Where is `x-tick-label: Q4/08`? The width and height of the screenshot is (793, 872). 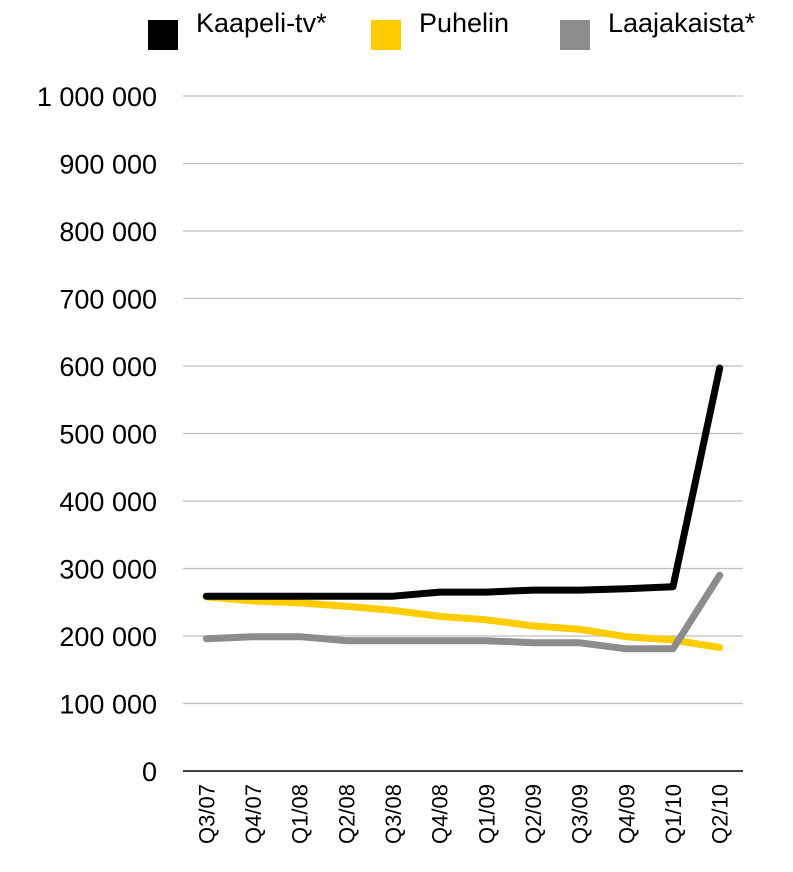
x-tick-label: Q4/08 is located at coordinates (440, 814).